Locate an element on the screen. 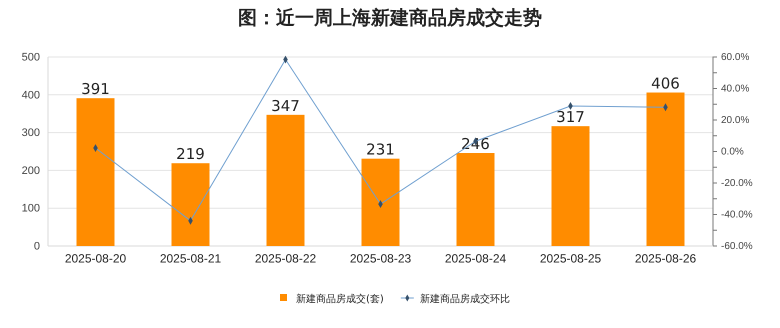 This screenshot has width=780, height=328. y-tick-label: 200 is located at coordinates (31, 170).